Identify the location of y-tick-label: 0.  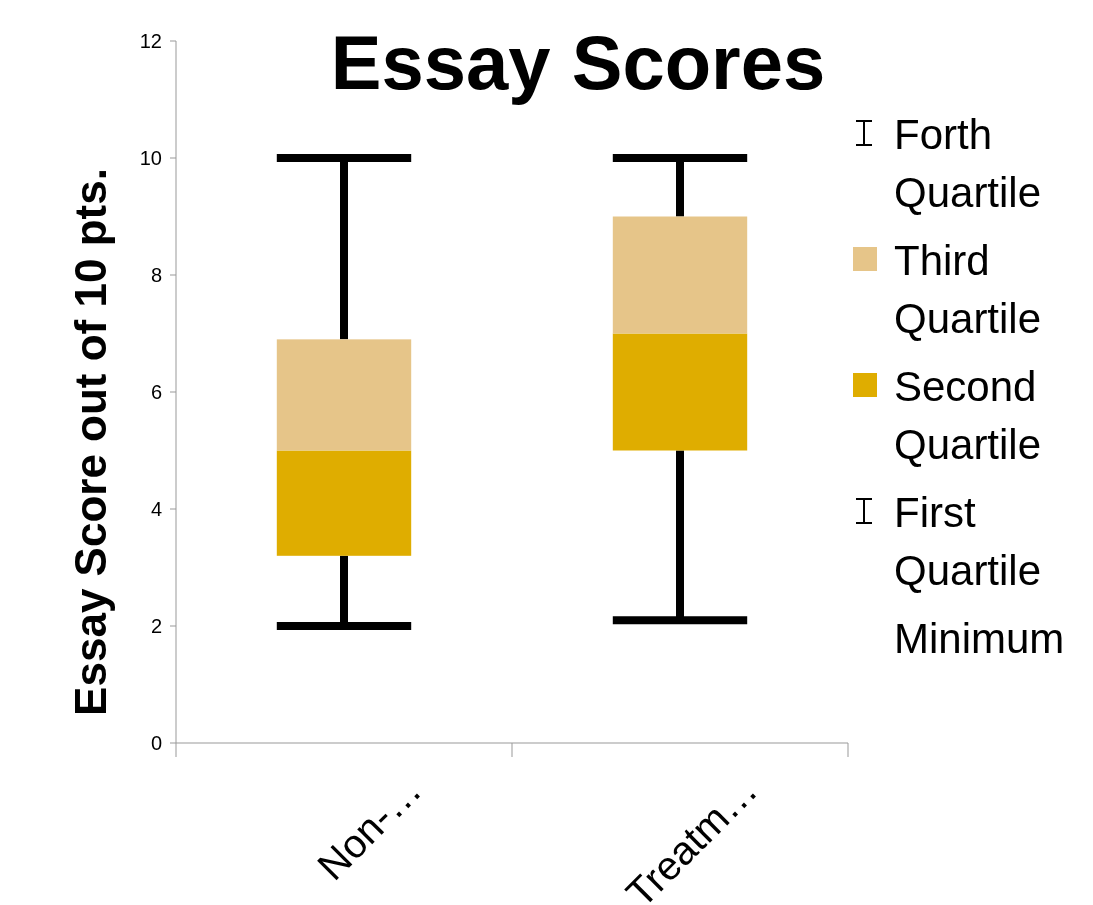
(156, 743).